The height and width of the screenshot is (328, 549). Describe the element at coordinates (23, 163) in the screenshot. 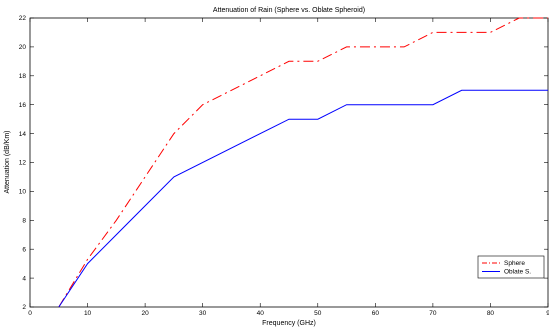

I see `y-tick-label: 12` at that location.